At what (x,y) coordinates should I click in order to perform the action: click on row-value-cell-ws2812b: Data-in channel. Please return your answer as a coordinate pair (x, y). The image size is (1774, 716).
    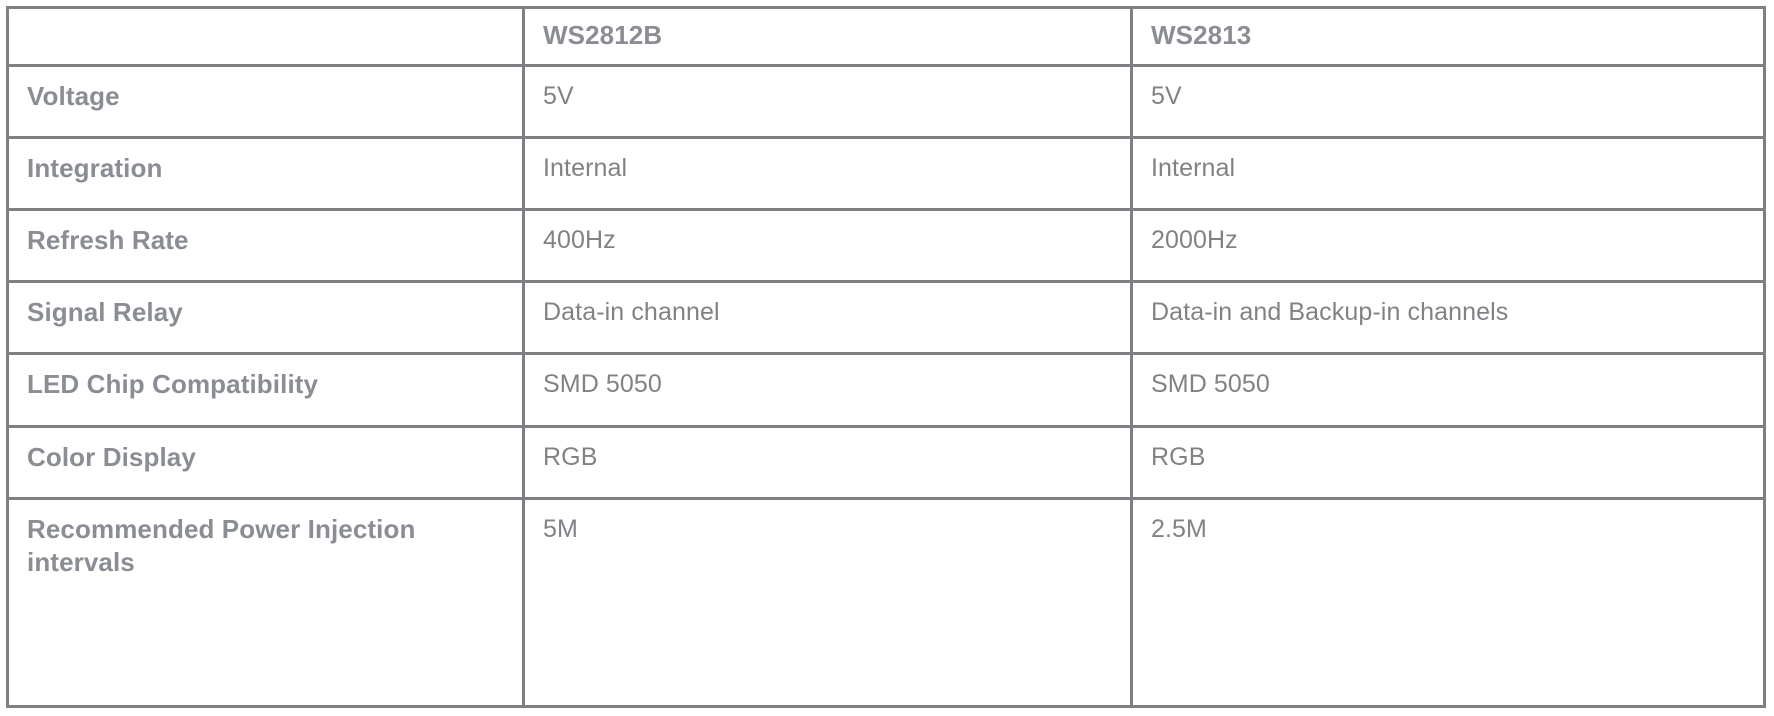
    Looking at the image, I should click on (827, 318).